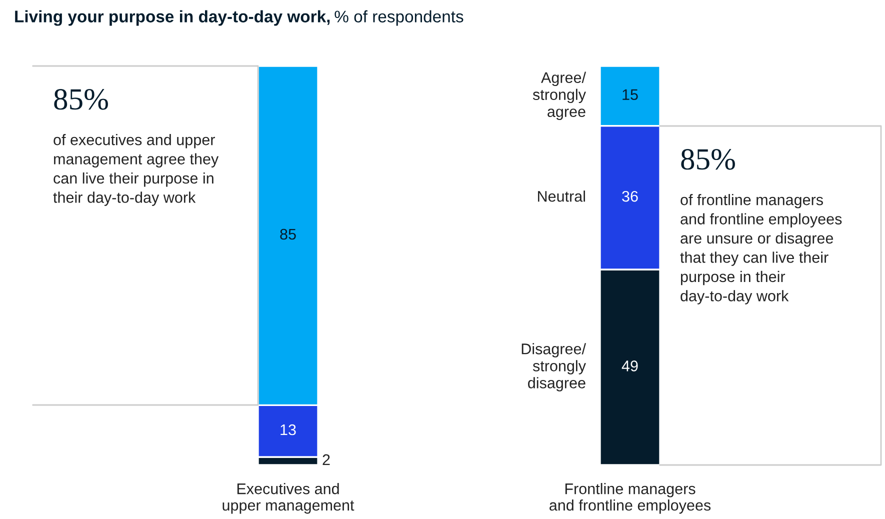  What do you see at coordinates (630, 366) in the screenshot?
I see `data-label: 49` at bounding box center [630, 366].